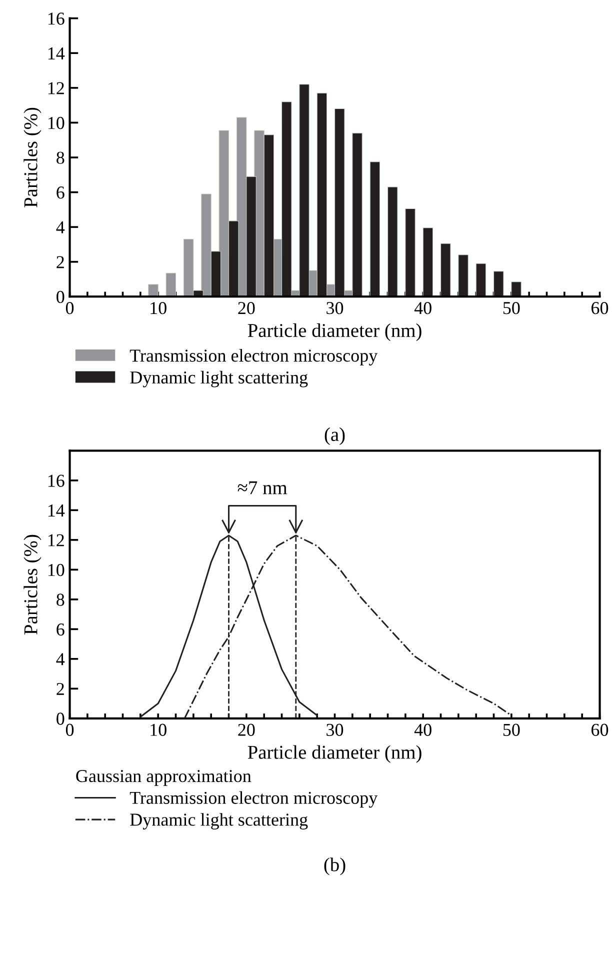 This screenshot has height=963, width=612. Describe the element at coordinates (263, 487) in the screenshot. I see `annotation: ≈7 nm` at that location.